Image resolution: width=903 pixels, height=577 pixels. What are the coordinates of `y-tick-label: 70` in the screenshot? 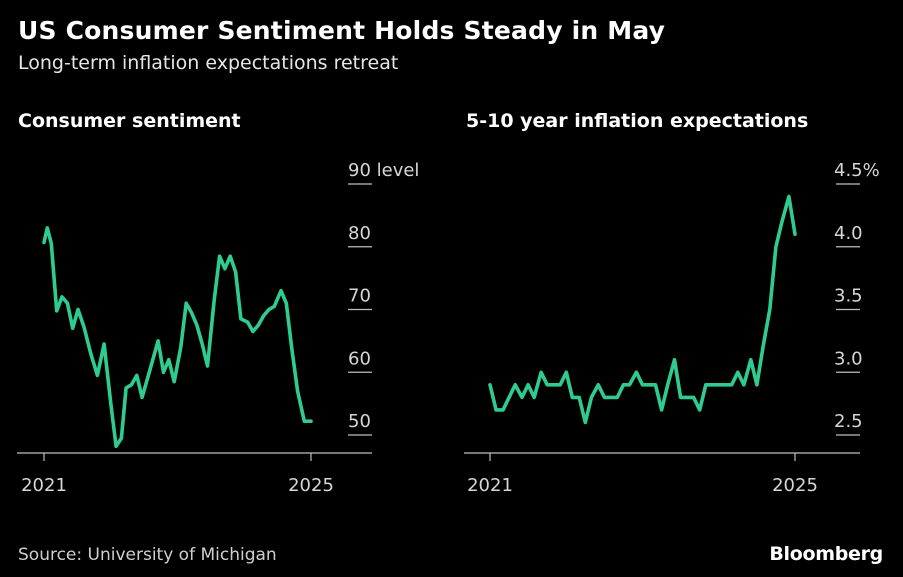 It's located at (359, 296).